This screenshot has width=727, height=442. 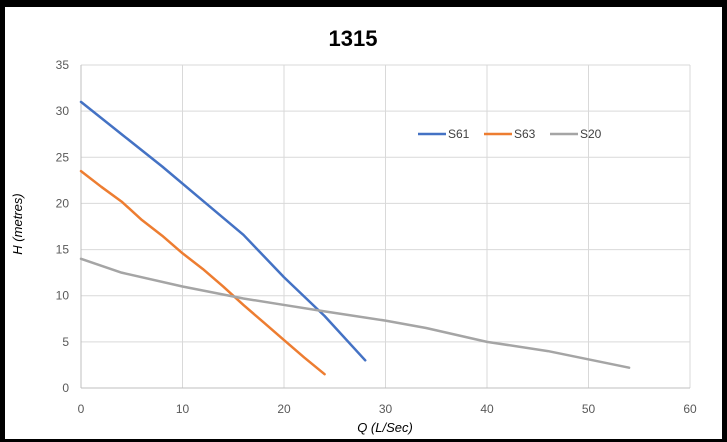 I want to click on y-tick-label: 35, so click(x=63, y=65).